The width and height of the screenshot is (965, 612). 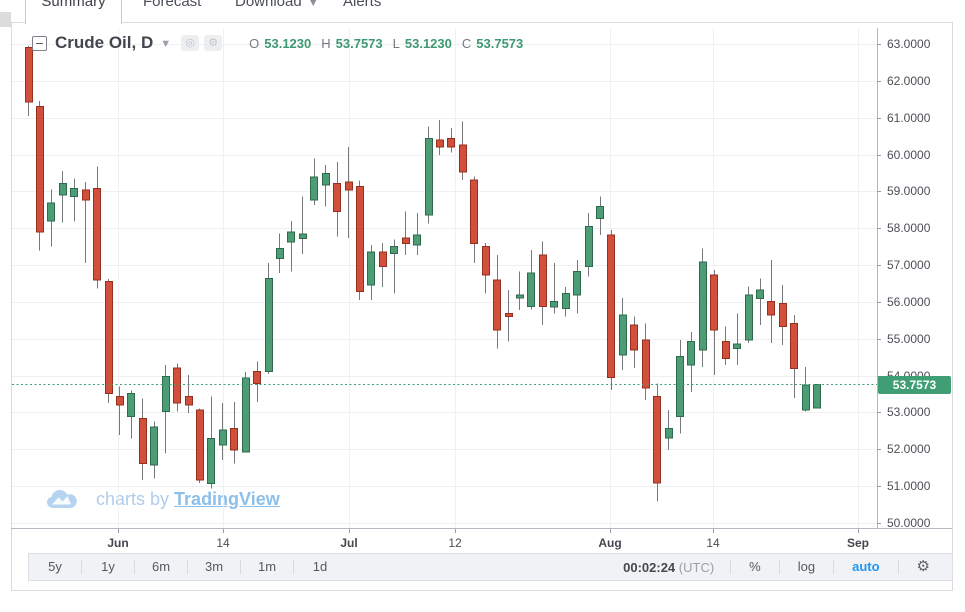 What do you see at coordinates (455, 543) in the screenshot?
I see `time-label-12: 12` at bounding box center [455, 543].